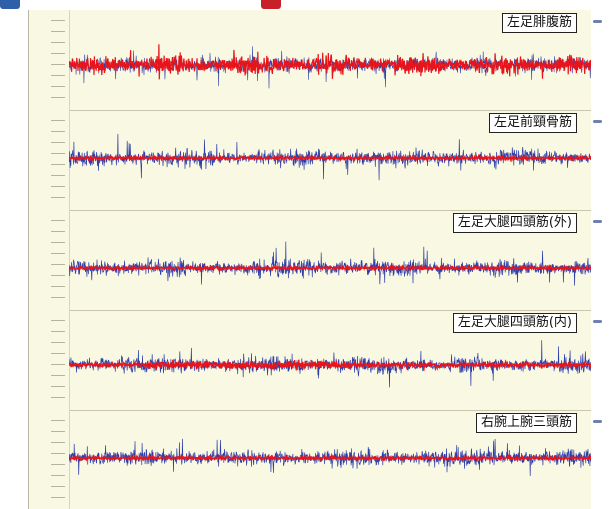 This screenshot has width=615, height=509. I want to click on channel-3-end-marker, so click(597, 221).